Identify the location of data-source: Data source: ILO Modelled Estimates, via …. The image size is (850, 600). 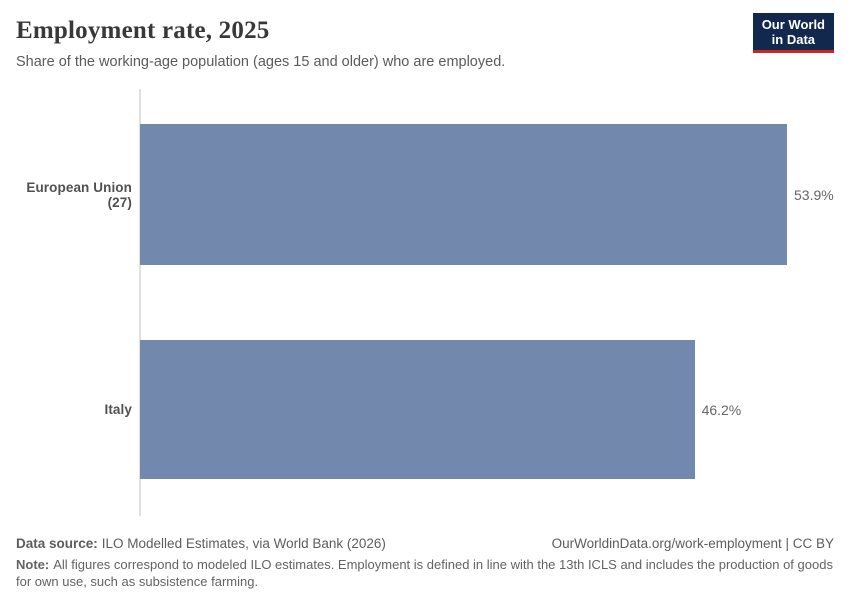
(201, 543).